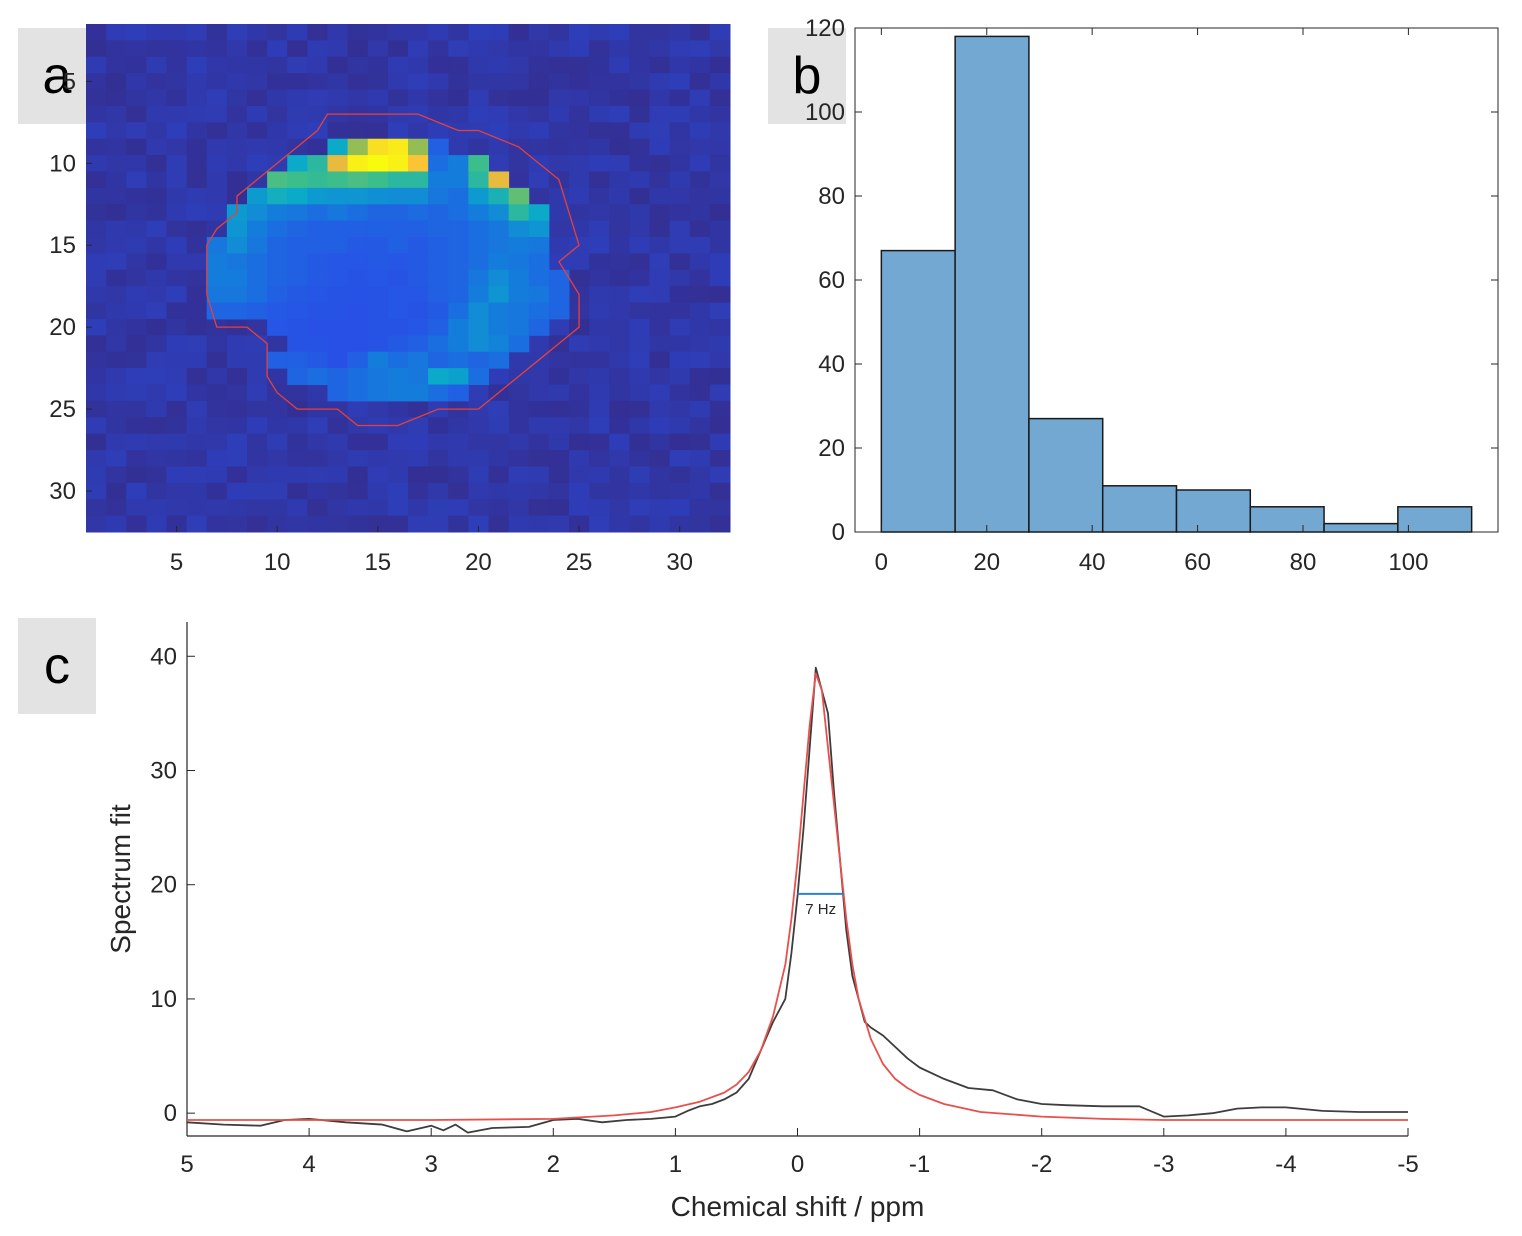 The height and width of the screenshot is (1236, 1522). Describe the element at coordinates (797, 1164) in the screenshot. I see `x-tick-label: 0` at that location.